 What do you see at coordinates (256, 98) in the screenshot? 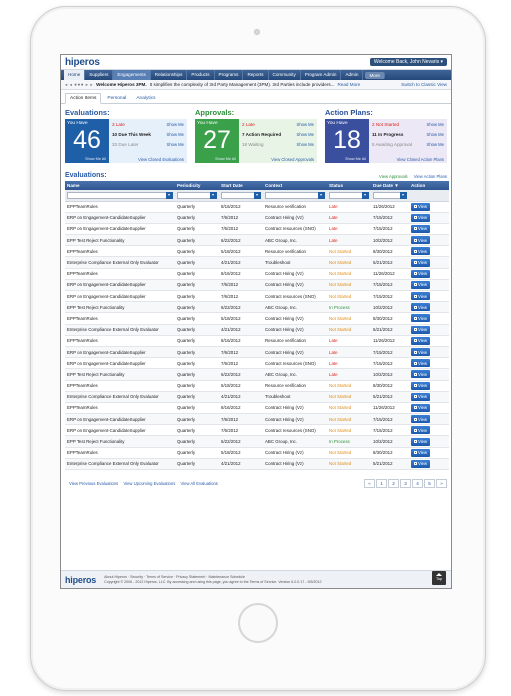
I see `sub-tabs: Action Items Personal Analytics` at bounding box center [256, 98].